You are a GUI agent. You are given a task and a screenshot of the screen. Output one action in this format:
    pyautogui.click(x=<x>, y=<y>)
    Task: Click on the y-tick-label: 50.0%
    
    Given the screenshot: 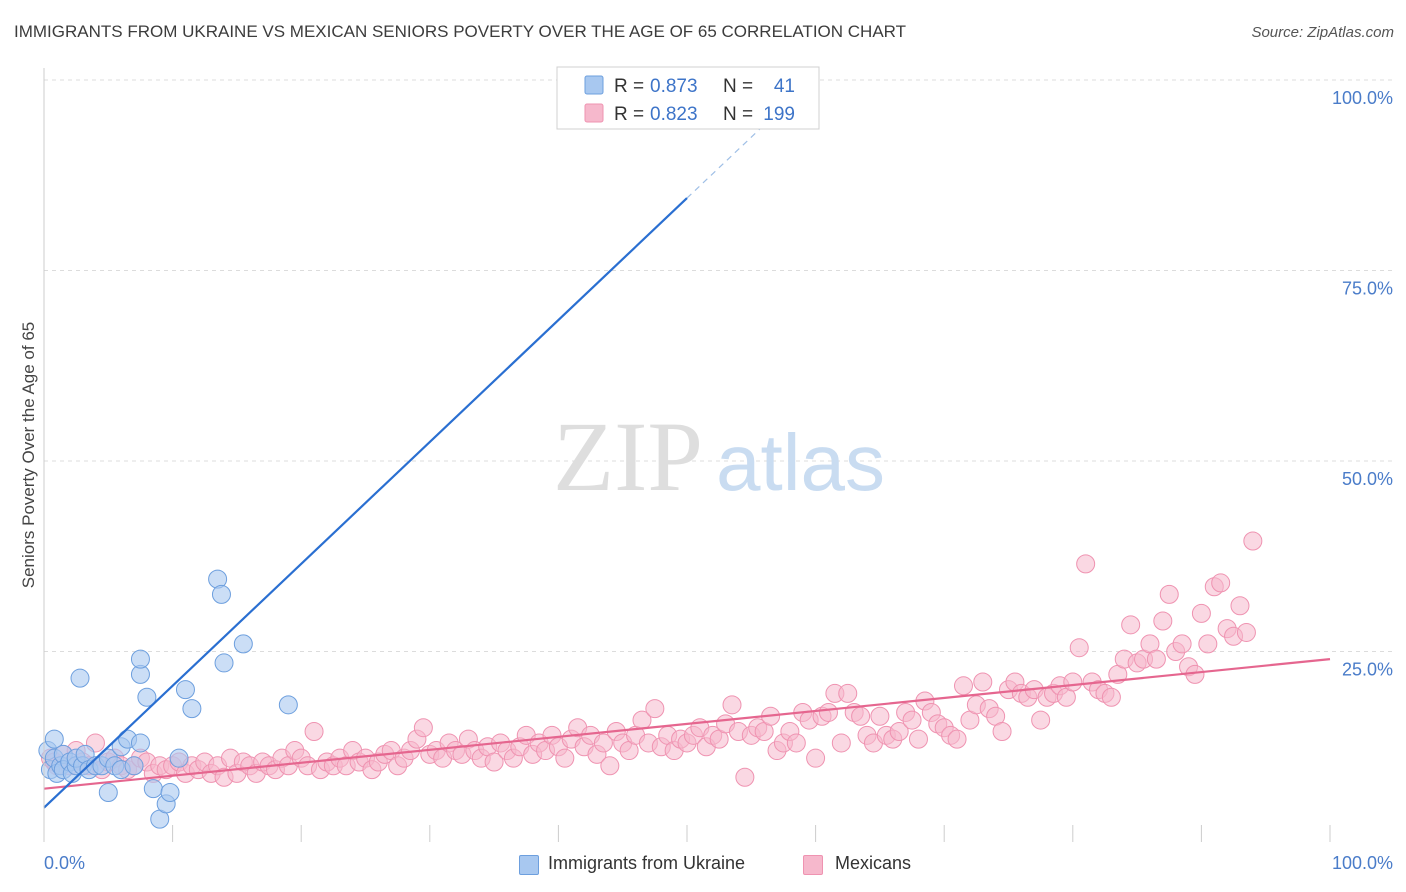 What is the action you would take?
    pyautogui.click(x=1367, y=479)
    